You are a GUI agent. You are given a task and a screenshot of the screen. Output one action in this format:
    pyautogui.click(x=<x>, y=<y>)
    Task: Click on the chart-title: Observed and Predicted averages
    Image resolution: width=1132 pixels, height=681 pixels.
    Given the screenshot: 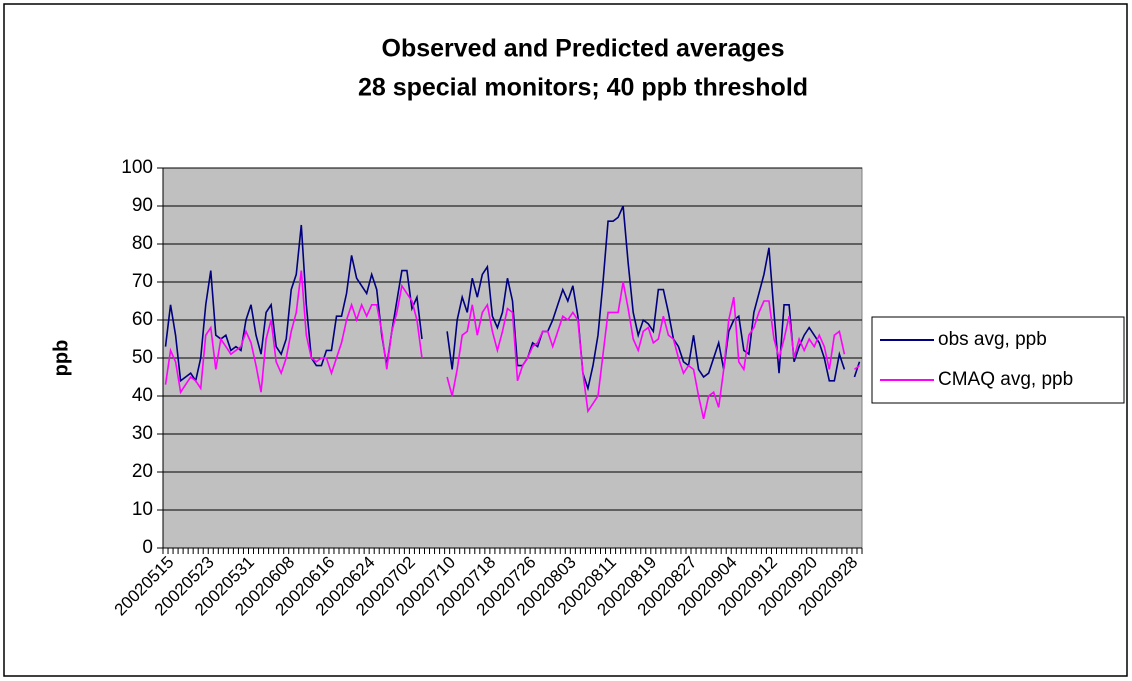 What is the action you would take?
    pyautogui.click(x=583, y=49)
    